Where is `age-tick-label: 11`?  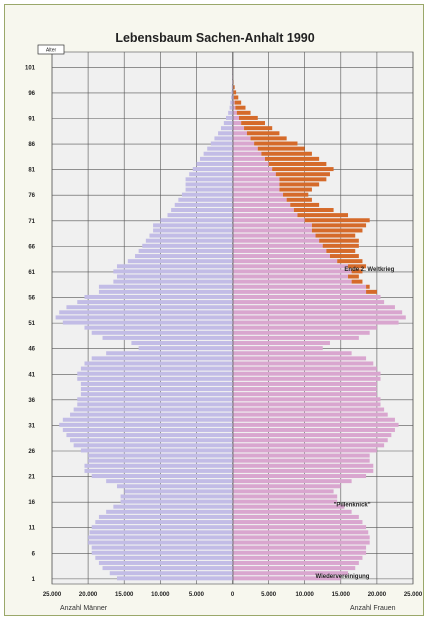
age-tick-label: 11 is located at coordinates (32, 529).